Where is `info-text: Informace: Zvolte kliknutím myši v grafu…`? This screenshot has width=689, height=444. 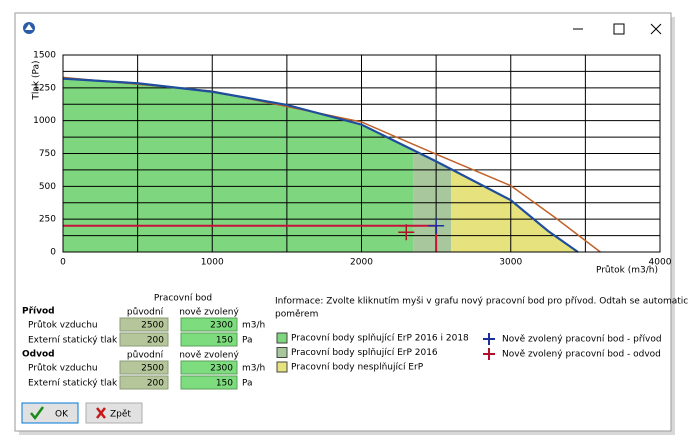
info-text: Informace: Zvolte kliknutím myši v grafu… is located at coordinates (482, 301).